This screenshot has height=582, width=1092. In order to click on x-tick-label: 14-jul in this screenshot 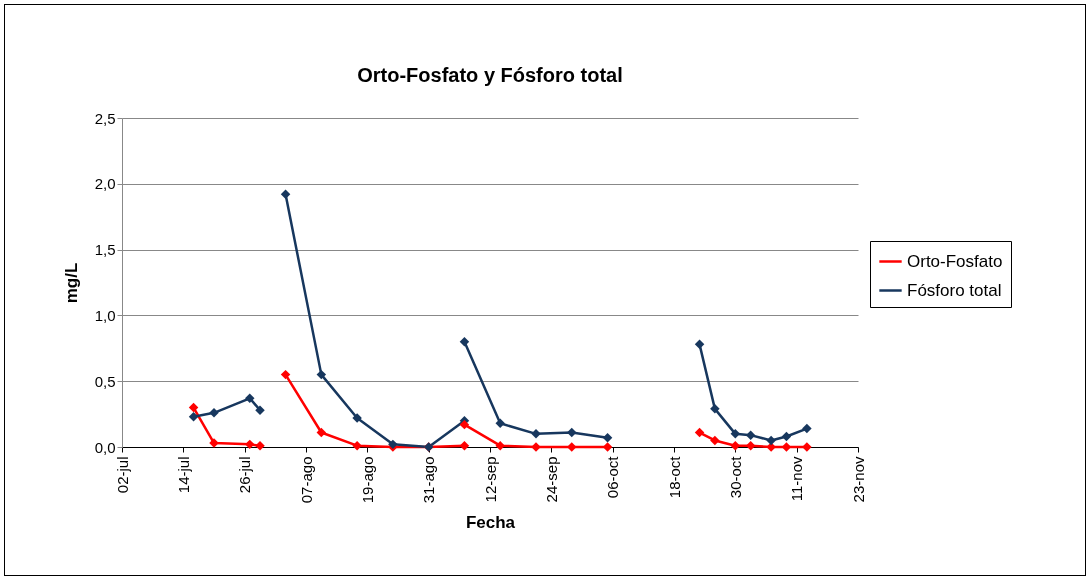, I will do `click(183, 475)`.